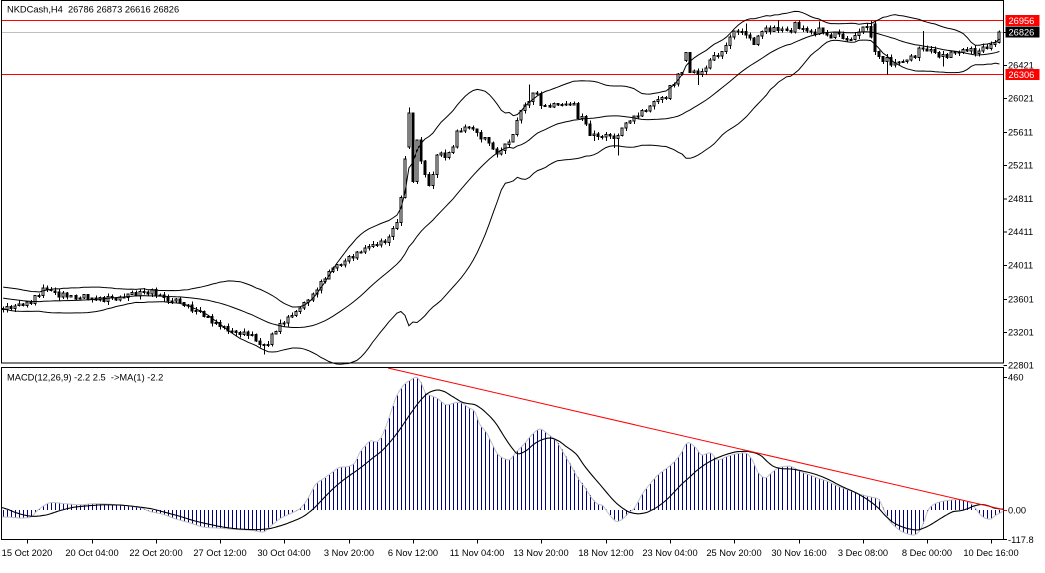 The image size is (1045, 573). What do you see at coordinates (85, 378) in the screenshot?
I see `svg-text:MACD(12,26,9) -2.2 2.5 ->MA(1: MACD(12,26,9) -2.2 2.5 ->MA(1) -2.2` at bounding box center [85, 378].